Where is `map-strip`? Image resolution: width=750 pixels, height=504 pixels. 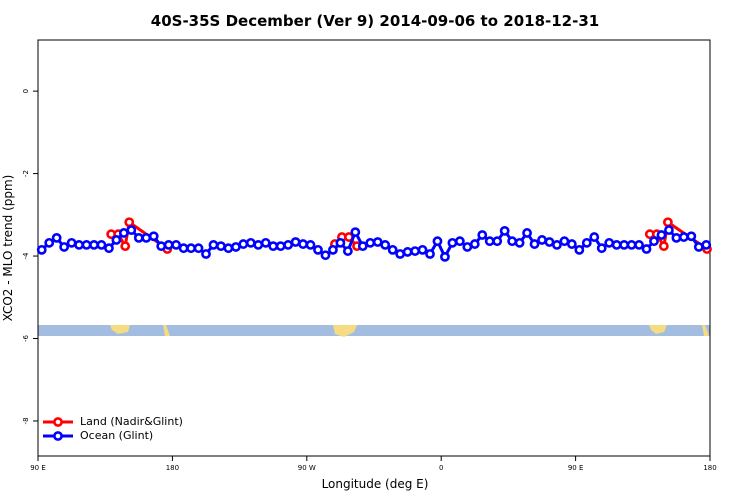 map-strip is located at coordinates (374, 331).